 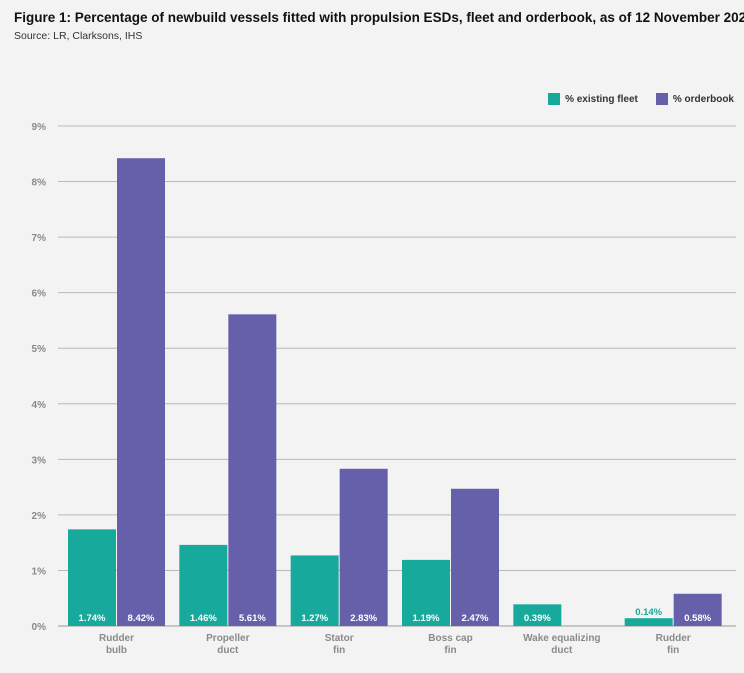 I want to click on y-tick-label: 0%, so click(x=39, y=627).